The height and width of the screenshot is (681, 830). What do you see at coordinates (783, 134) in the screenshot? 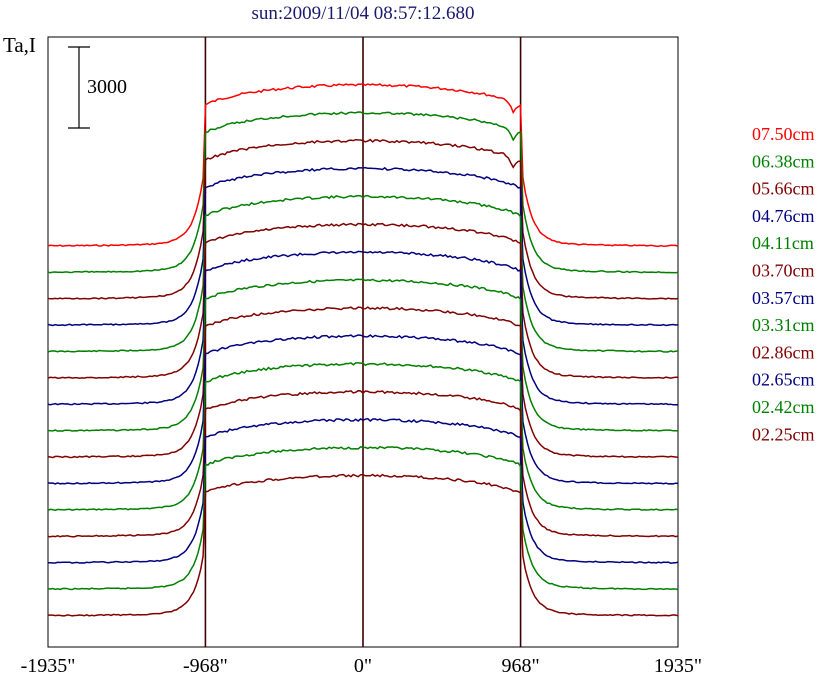
I see `legend-entry: 07.50cm` at bounding box center [783, 134].